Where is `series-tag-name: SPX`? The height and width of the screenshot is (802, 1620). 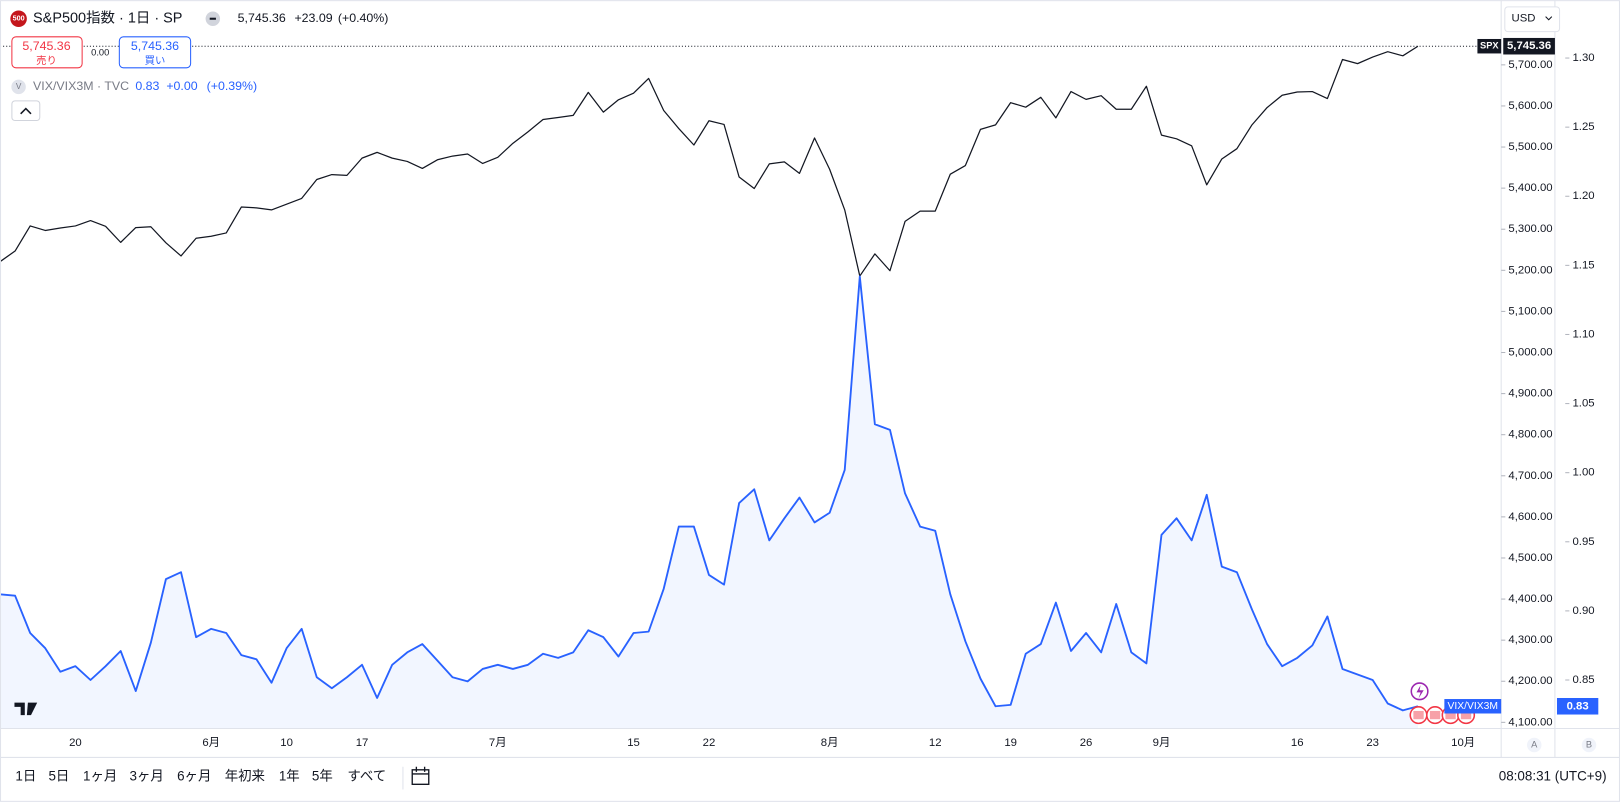 series-tag-name: SPX is located at coordinates (1489, 46).